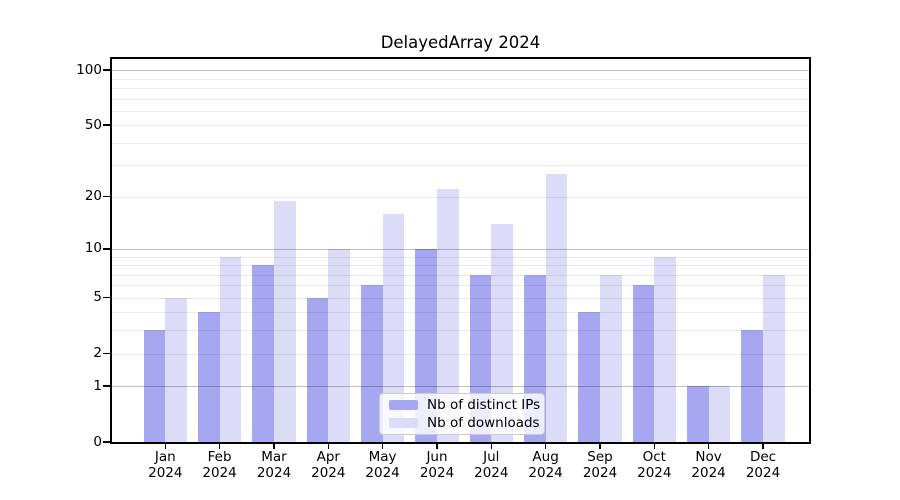 Image resolution: width=900 pixels, height=500 pixels. I want to click on bar-distinct-ips-dec, so click(752, 386).